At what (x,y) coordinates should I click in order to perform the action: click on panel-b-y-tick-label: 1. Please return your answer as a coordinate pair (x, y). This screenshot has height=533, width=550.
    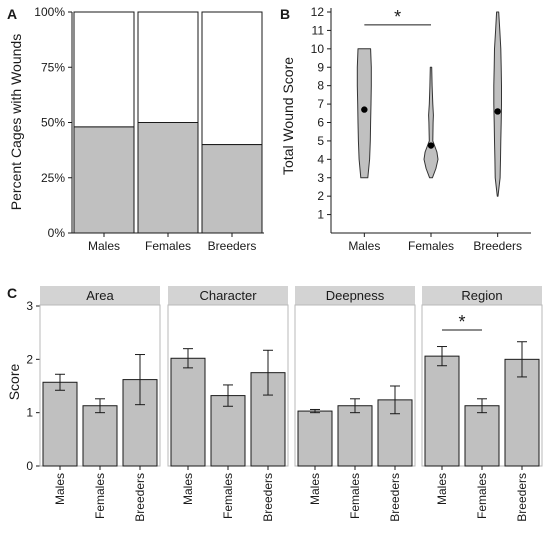
    Looking at the image, I should click on (320, 215).